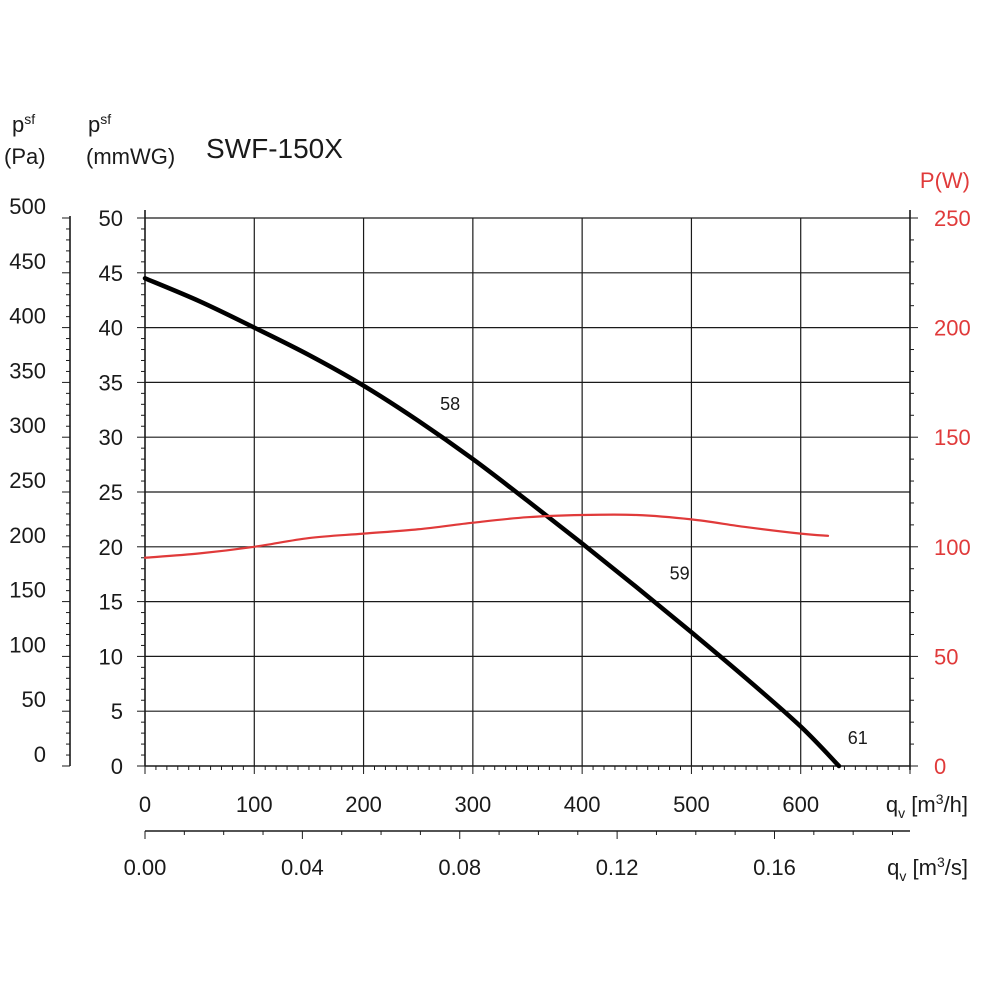  I want to click on y-outer-tick-label: 250, so click(27, 480).